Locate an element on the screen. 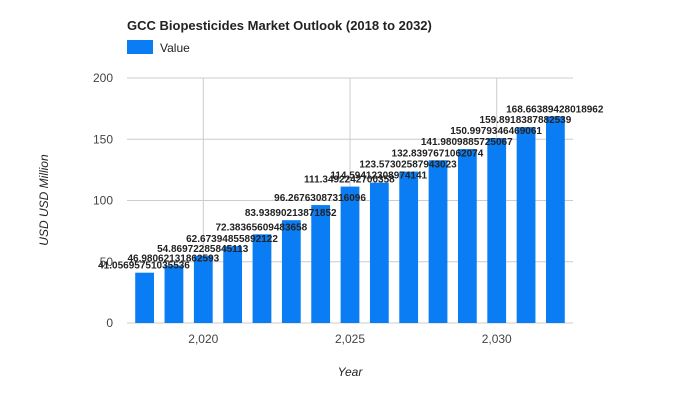 Image resolution: width=700 pixels, height=400 pixels. legend-swatch is located at coordinates (140, 47).